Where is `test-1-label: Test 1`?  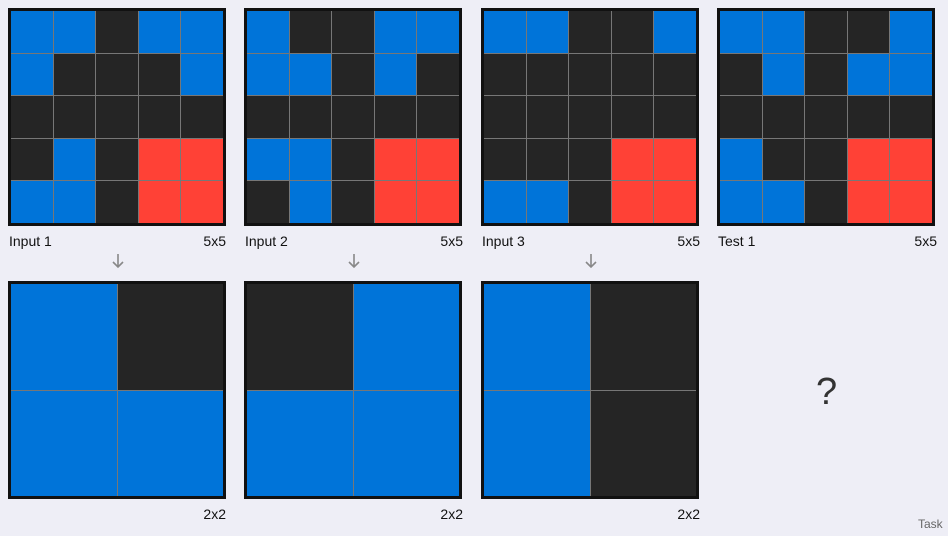
test-1-label: Test 1 is located at coordinates (737, 241).